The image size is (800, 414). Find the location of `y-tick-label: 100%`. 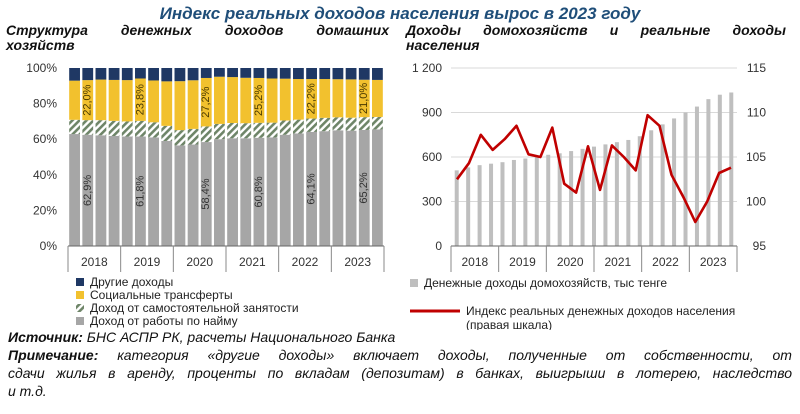

y-tick-label: 100% is located at coordinates (41, 68).